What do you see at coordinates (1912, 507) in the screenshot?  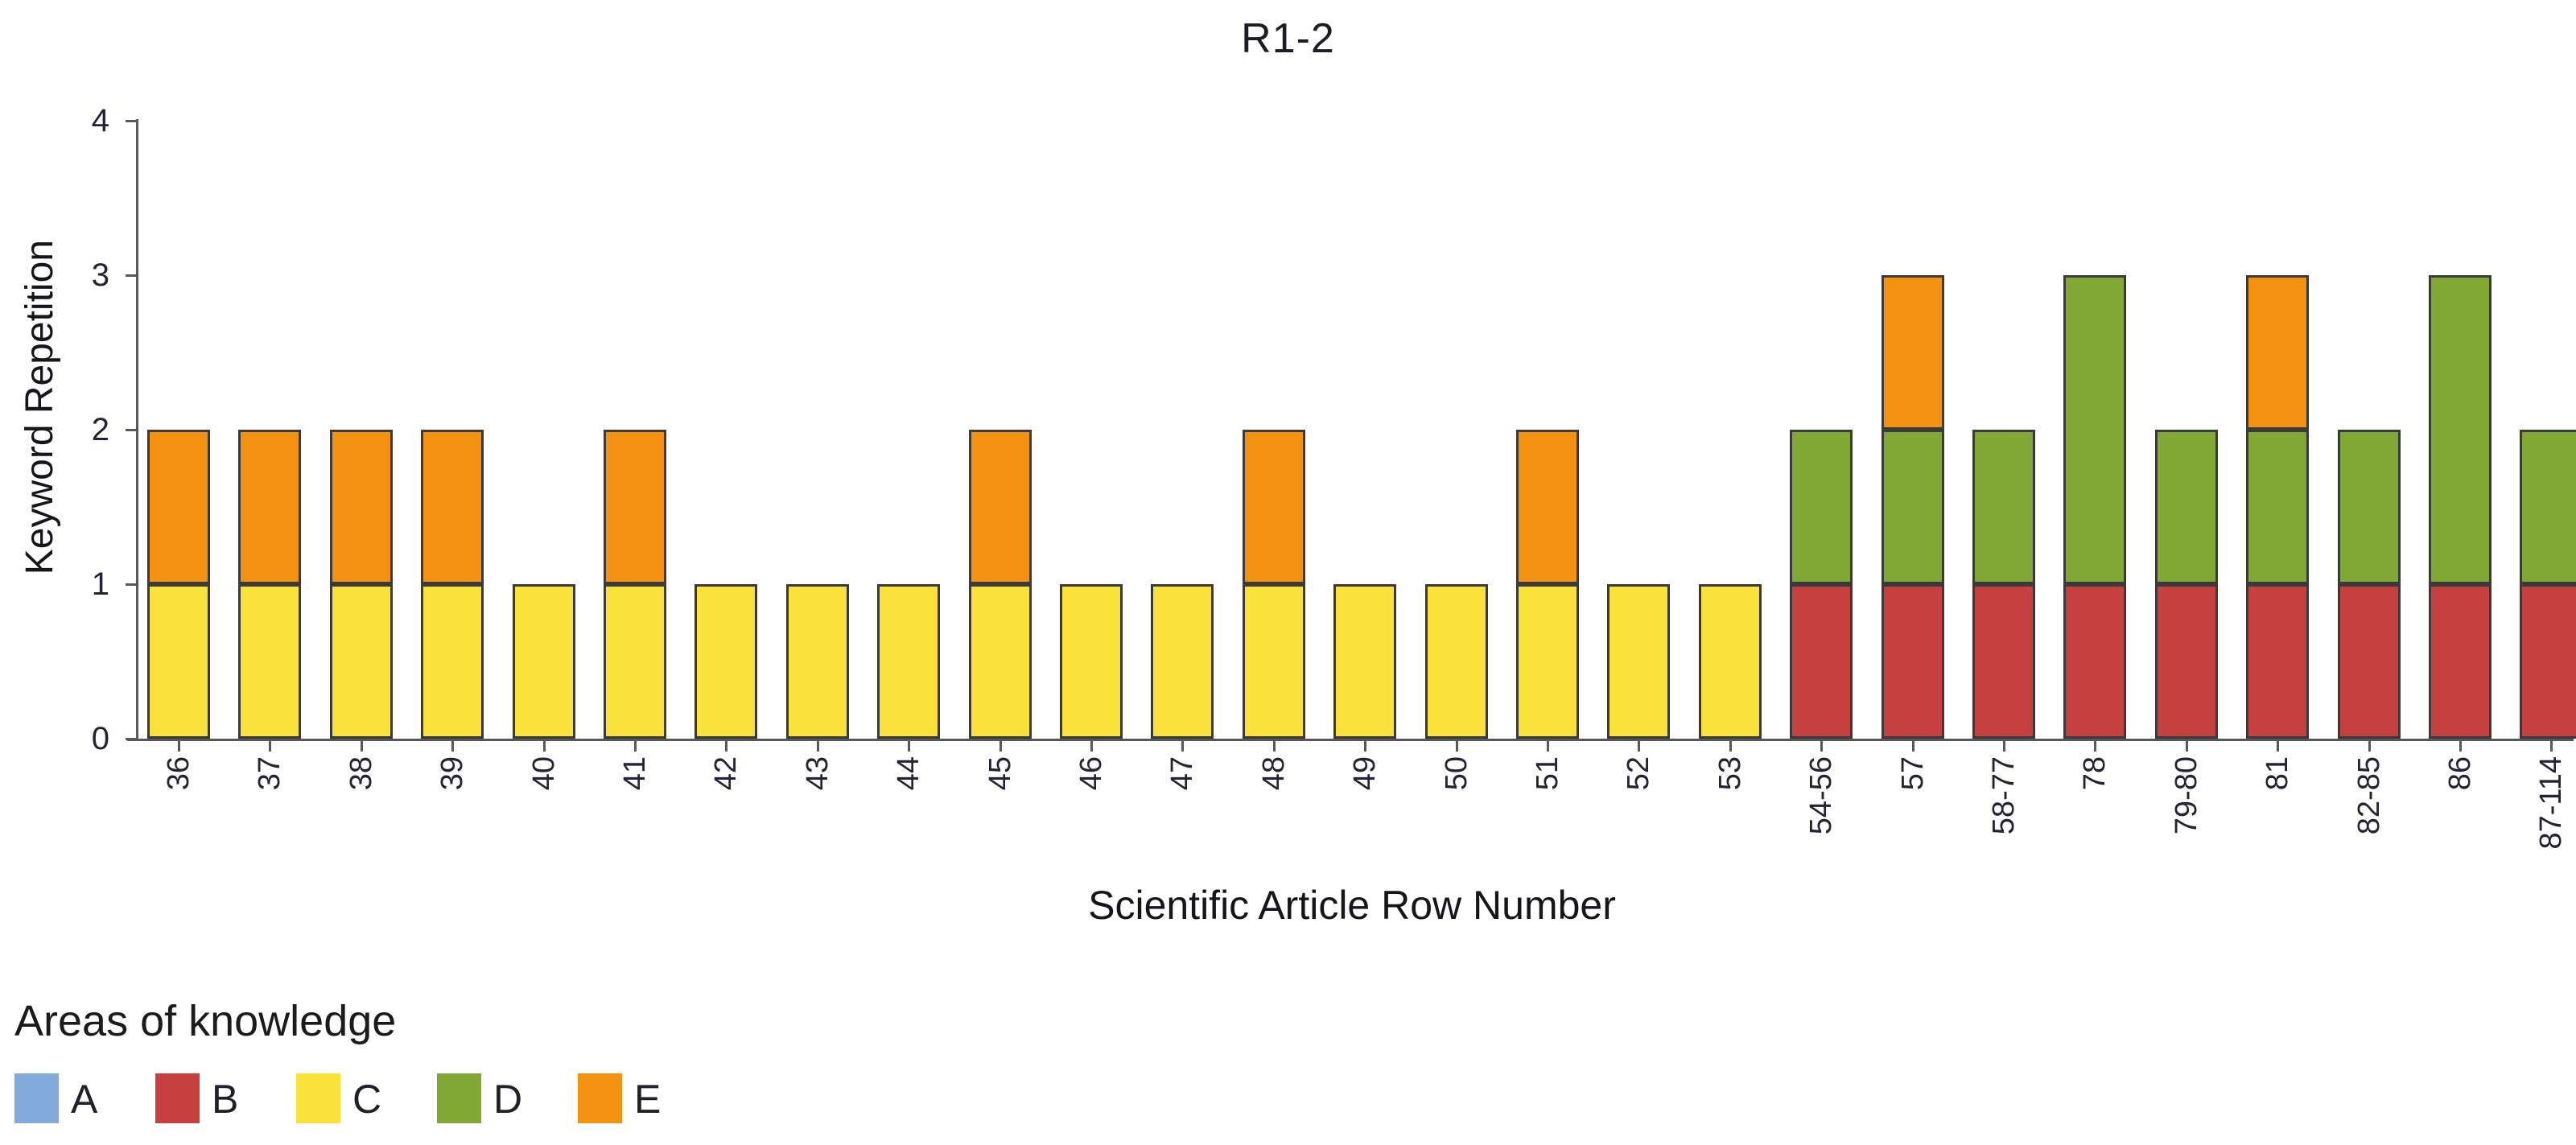 I see `bar-57-segment-D` at bounding box center [1912, 507].